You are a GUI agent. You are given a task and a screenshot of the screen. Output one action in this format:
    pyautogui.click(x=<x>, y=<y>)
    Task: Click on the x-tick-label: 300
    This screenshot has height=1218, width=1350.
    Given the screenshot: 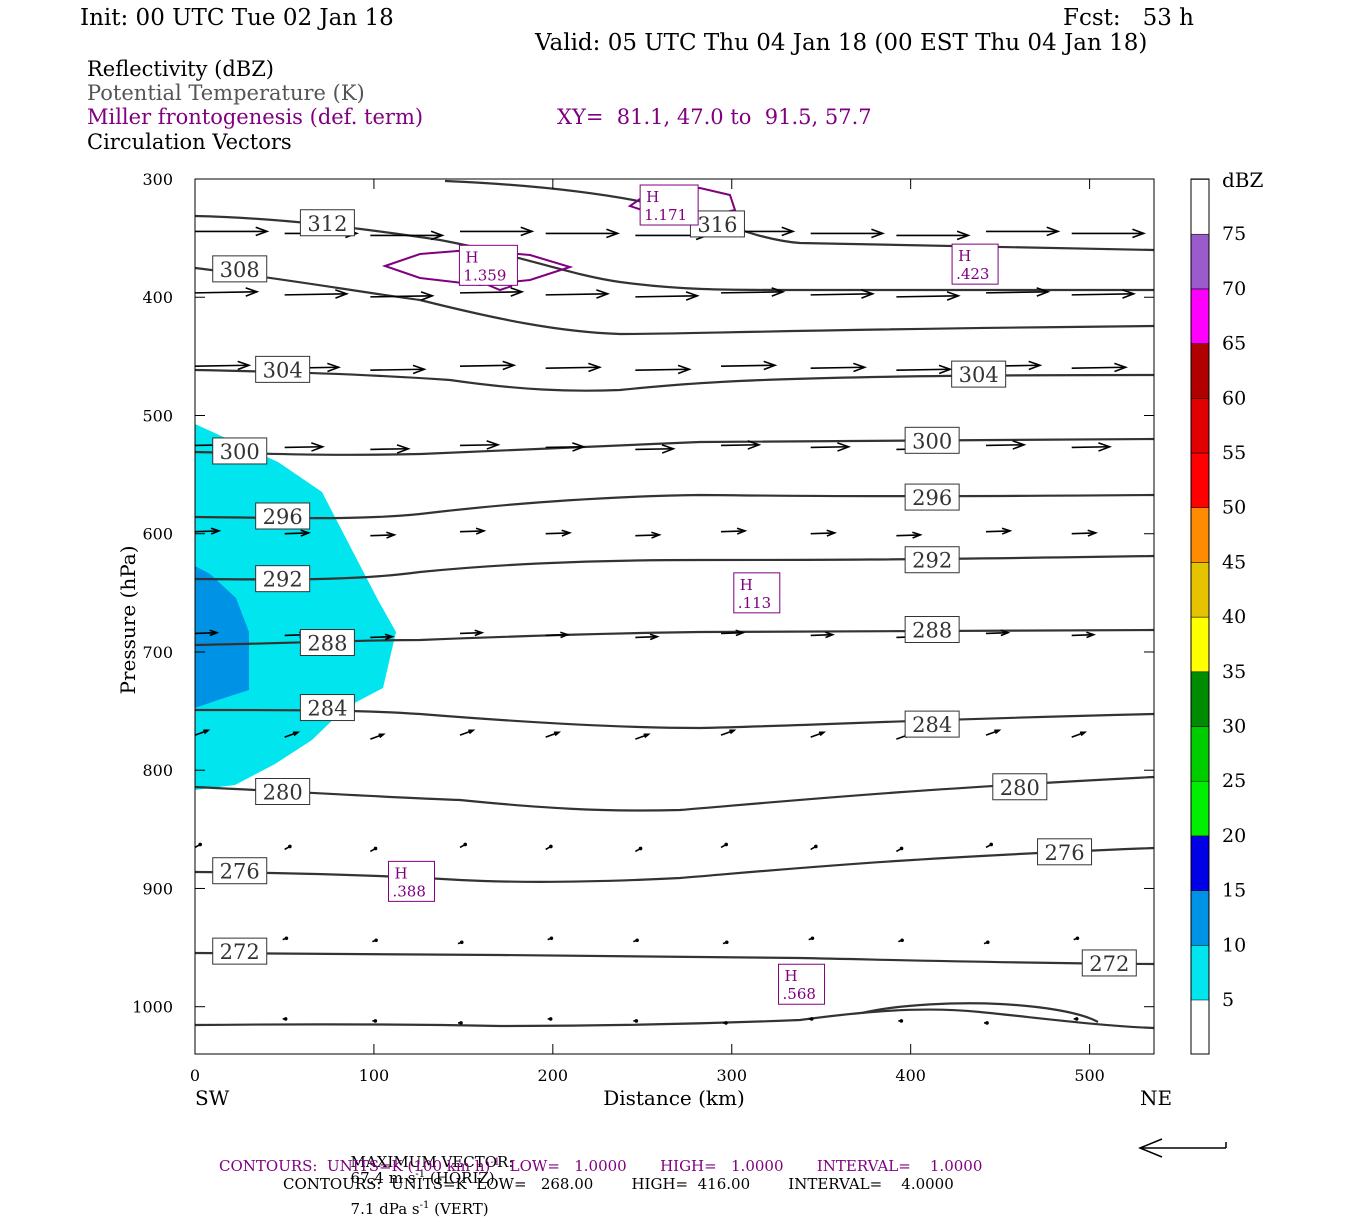 What is the action you would take?
    pyautogui.click(x=731, y=1075)
    